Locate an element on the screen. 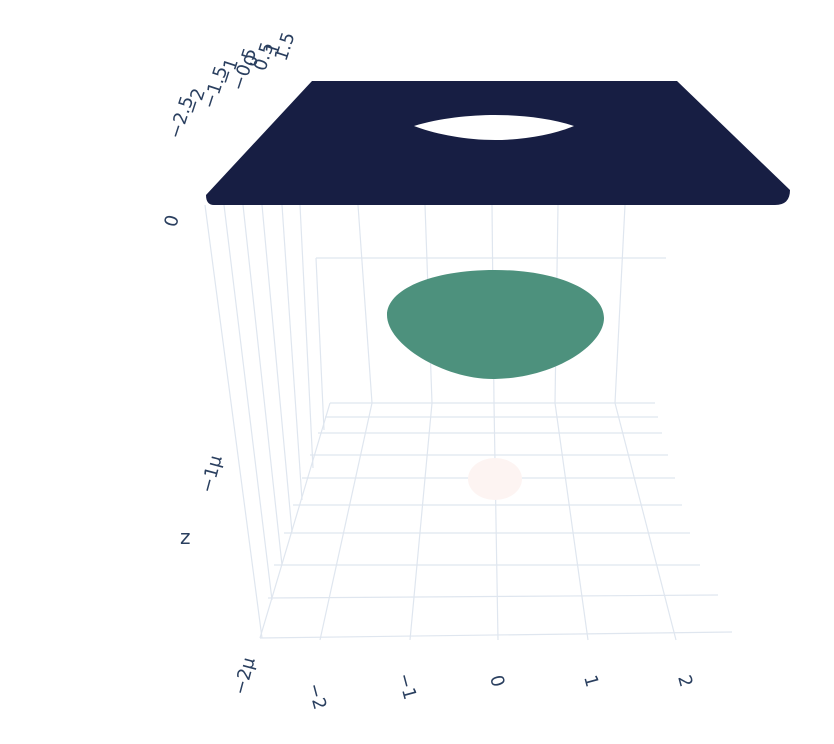 The image size is (834, 744). z-axis-title: z is located at coordinates (185, 537).